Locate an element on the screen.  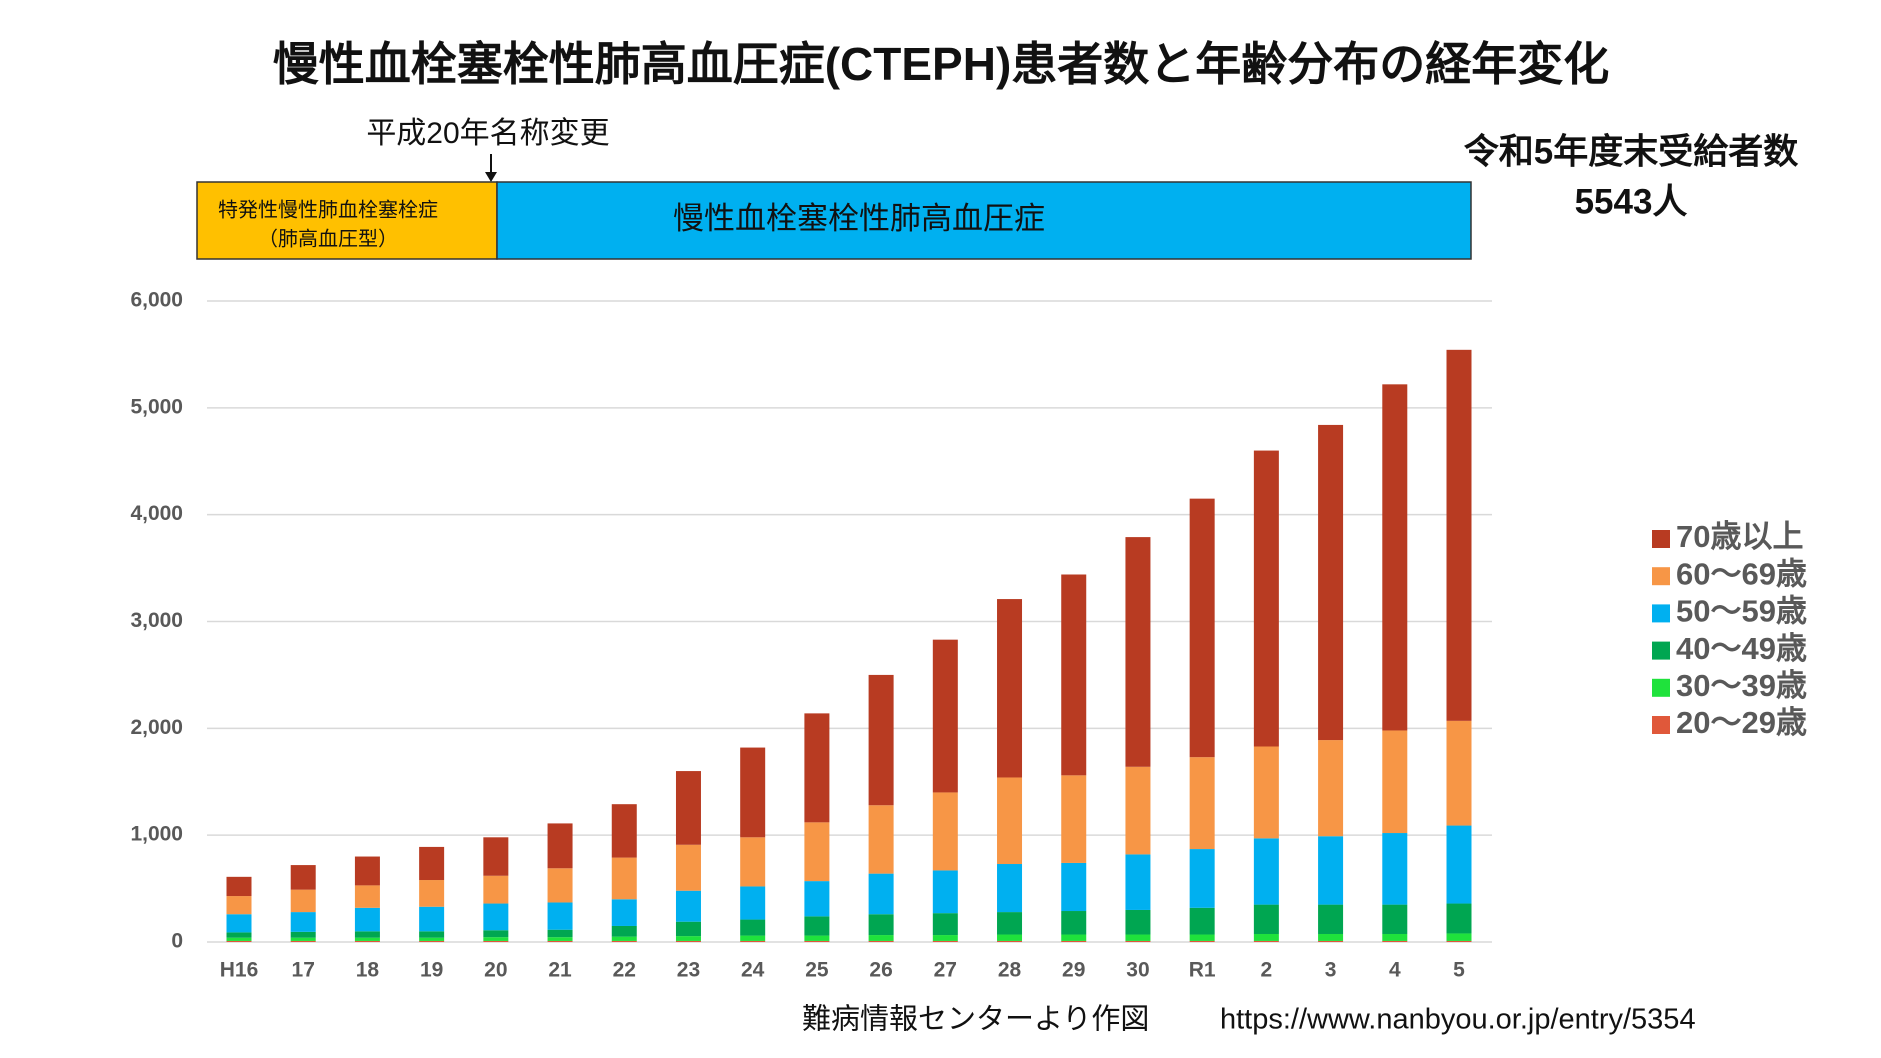
x-tick-label: 20 is located at coordinates (495, 970).